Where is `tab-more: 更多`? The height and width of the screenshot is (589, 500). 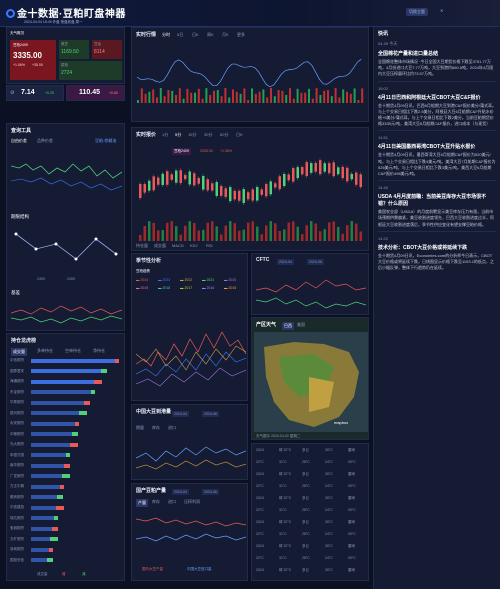
tab-more: 更多 is located at coordinates (241, 34).